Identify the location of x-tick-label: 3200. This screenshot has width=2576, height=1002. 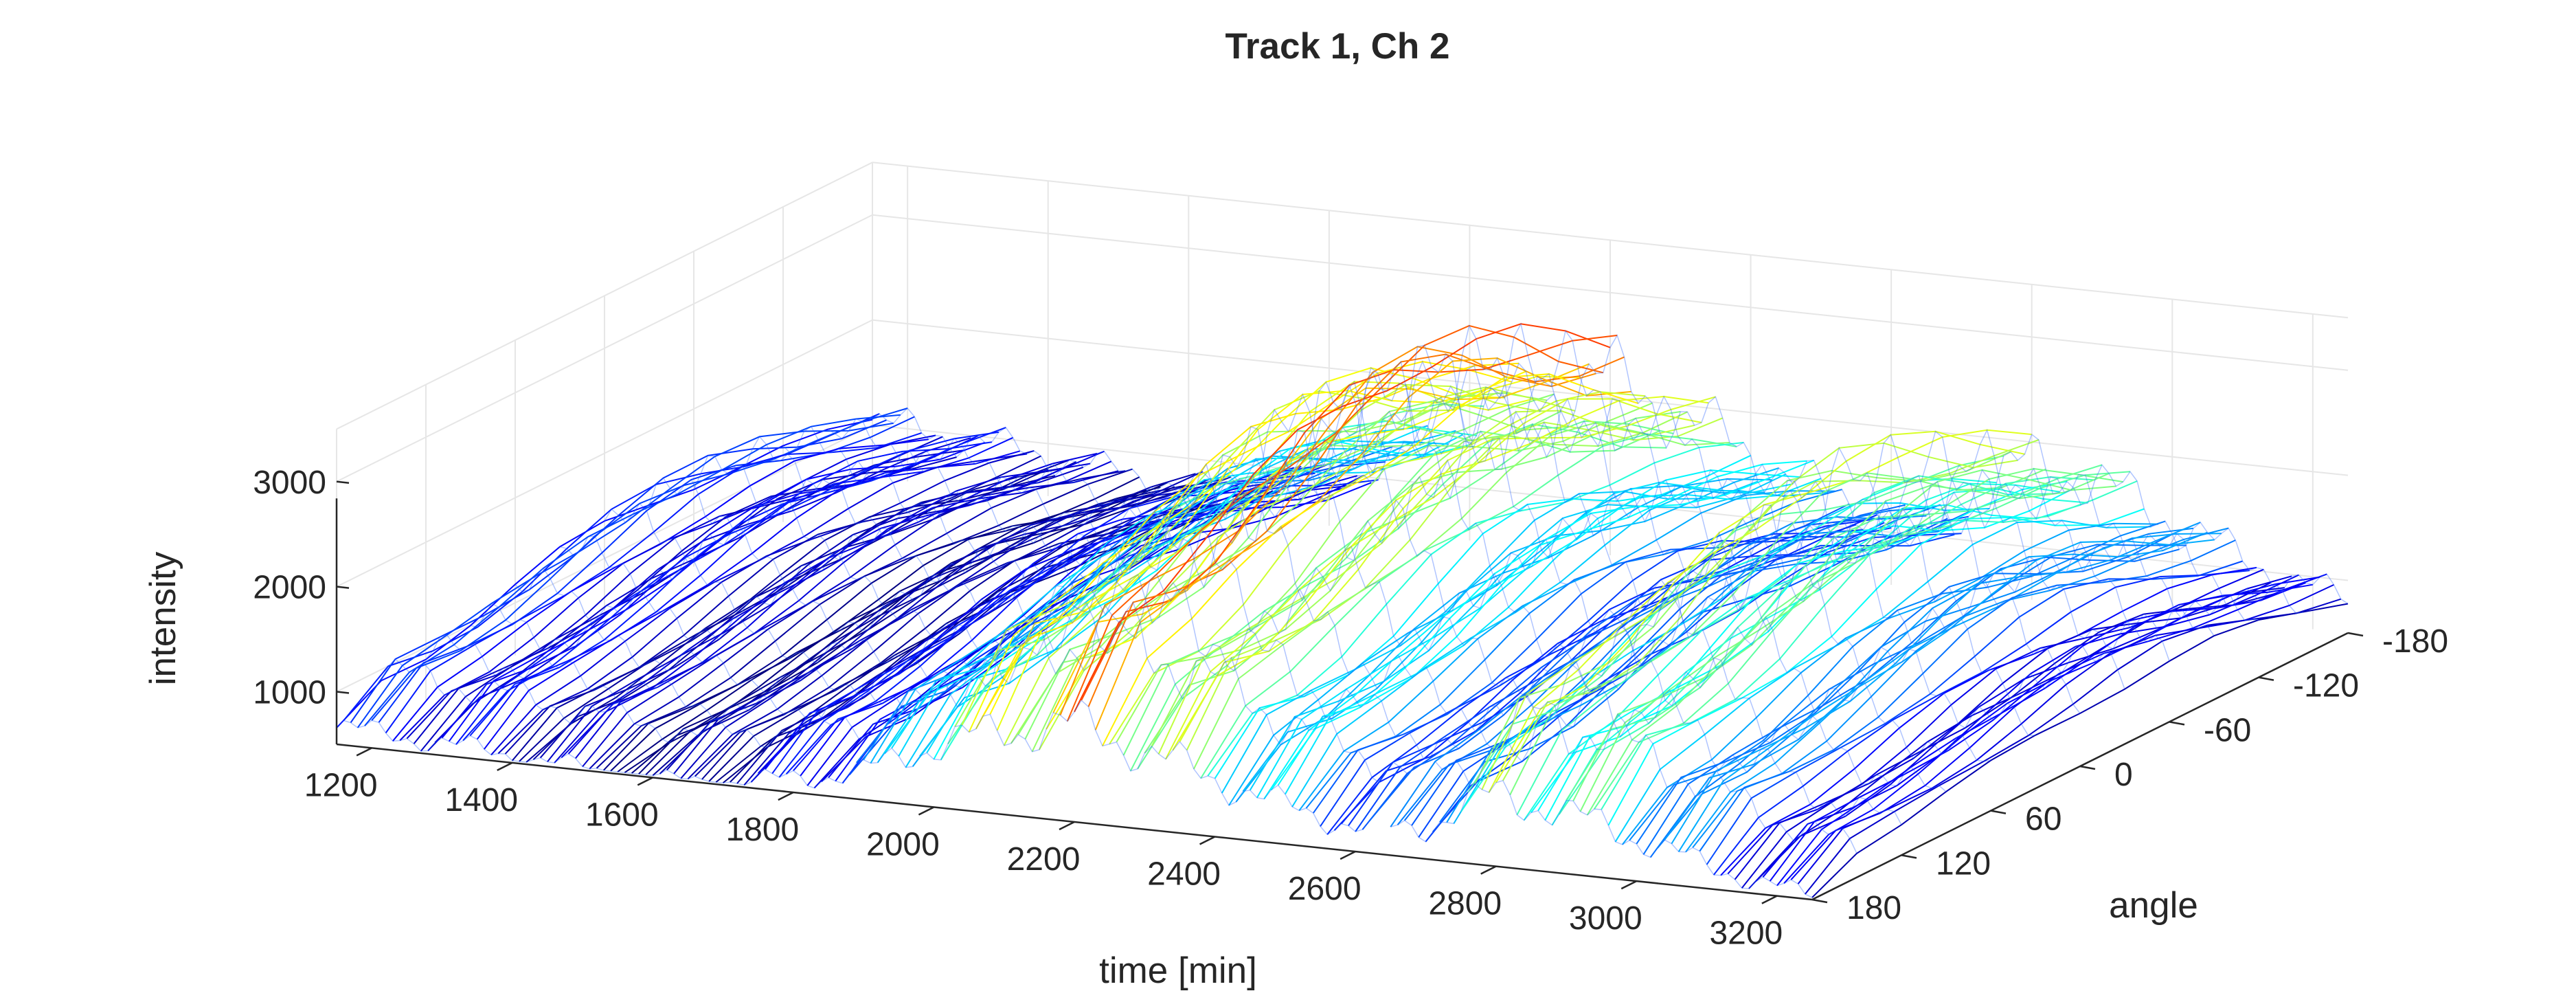
(1746, 933).